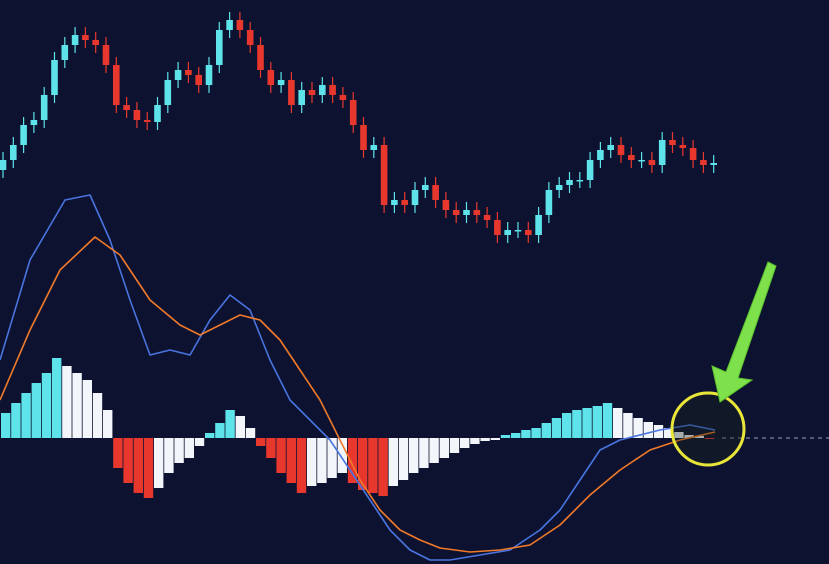 The height and width of the screenshot is (564, 829). I want to click on highlight-circle, so click(708, 429).